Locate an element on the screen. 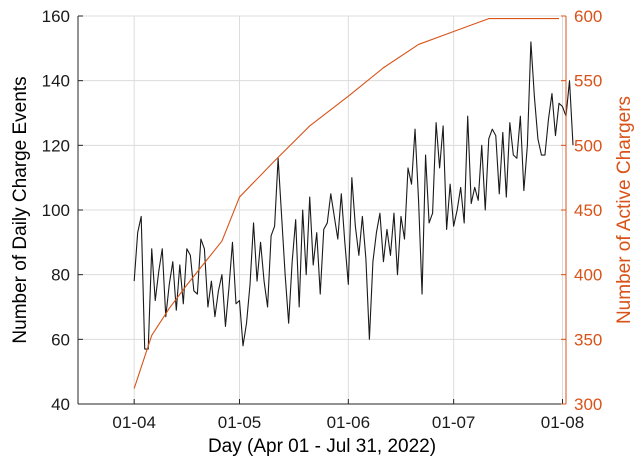 The height and width of the screenshot is (464, 636). x-axis-label: Day (Apr 01 - Jul 31, 2022) is located at coordinates (322, 446).